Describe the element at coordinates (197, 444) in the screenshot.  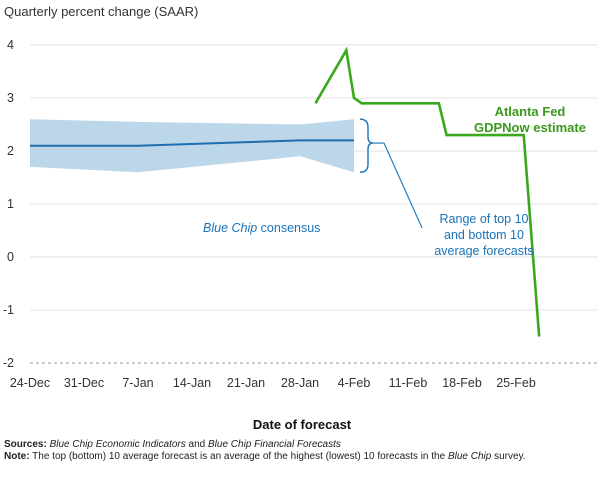
I see `sources-and: and` at that location.